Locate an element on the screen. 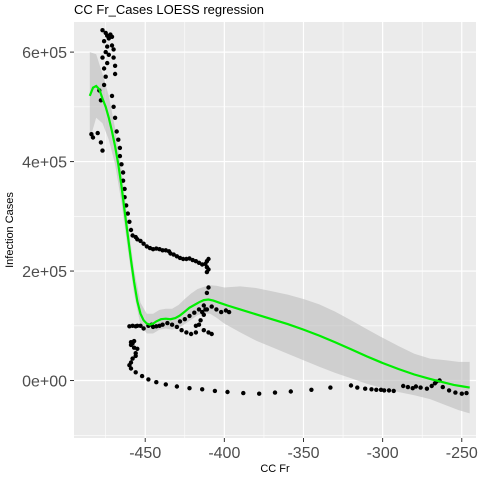  y-tick-label: 2e+05 is located at coordinates (44, 272).